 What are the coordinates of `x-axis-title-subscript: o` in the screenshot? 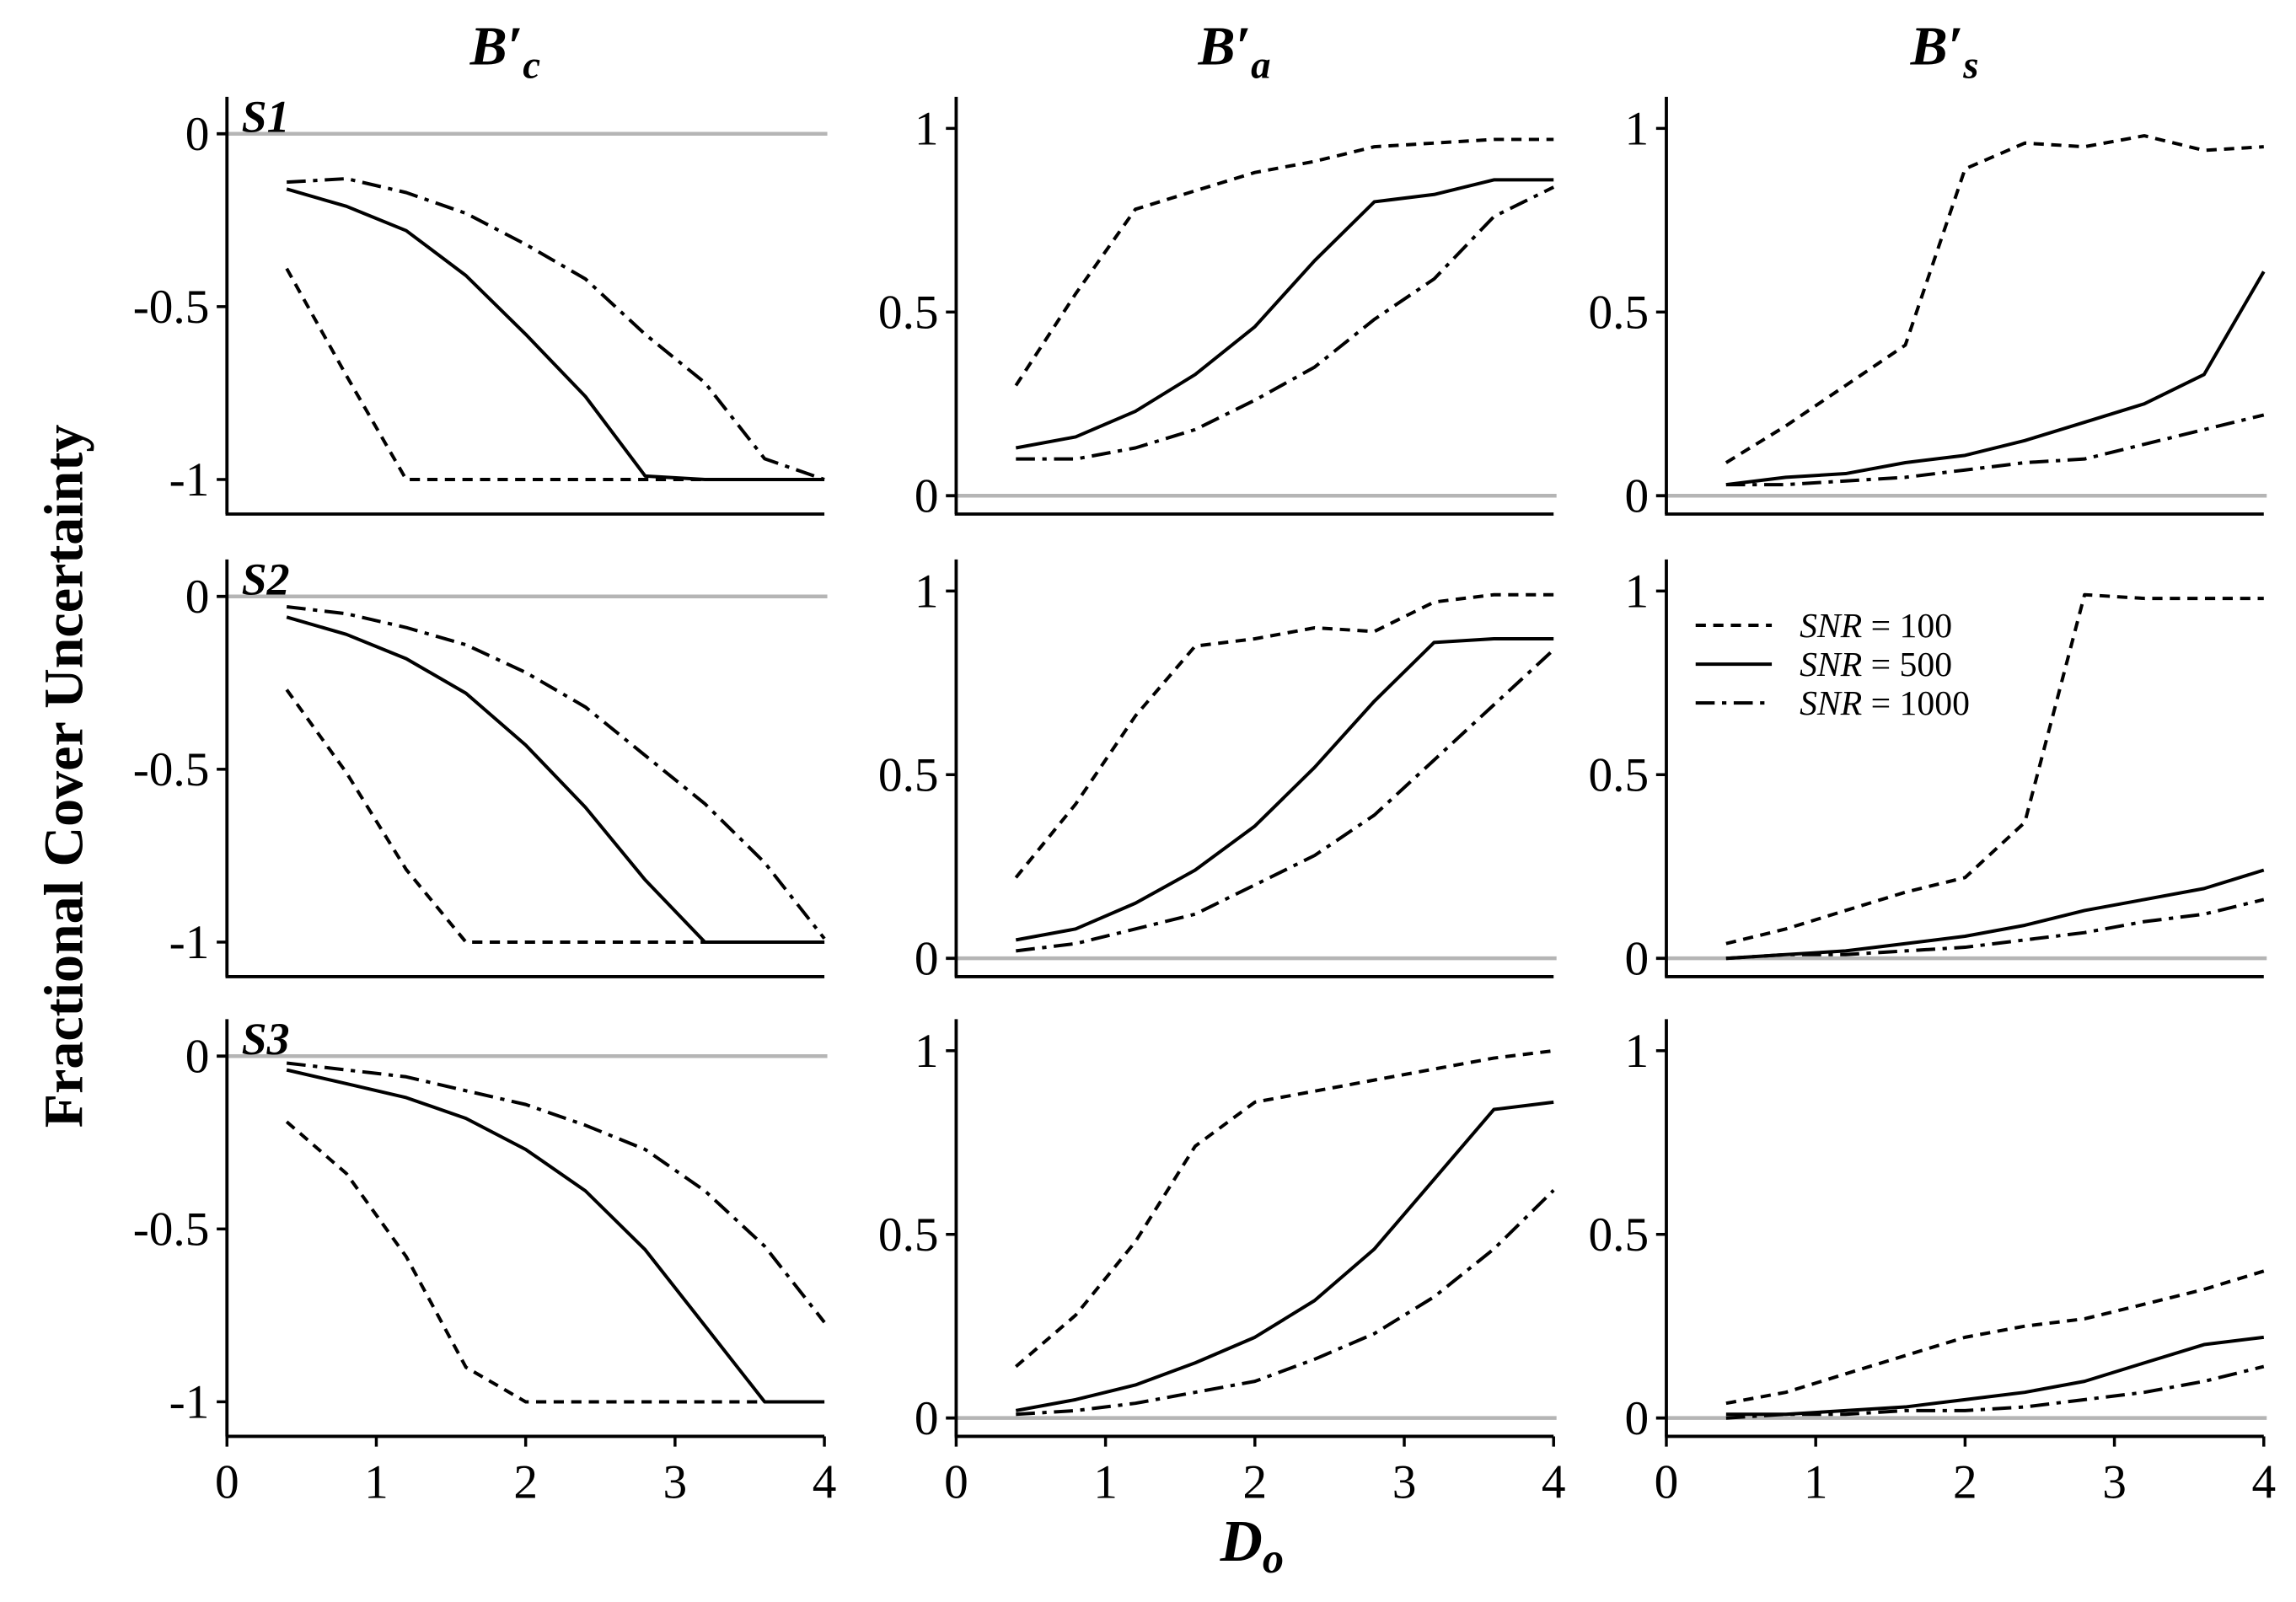 It's located at (1273, 1558).